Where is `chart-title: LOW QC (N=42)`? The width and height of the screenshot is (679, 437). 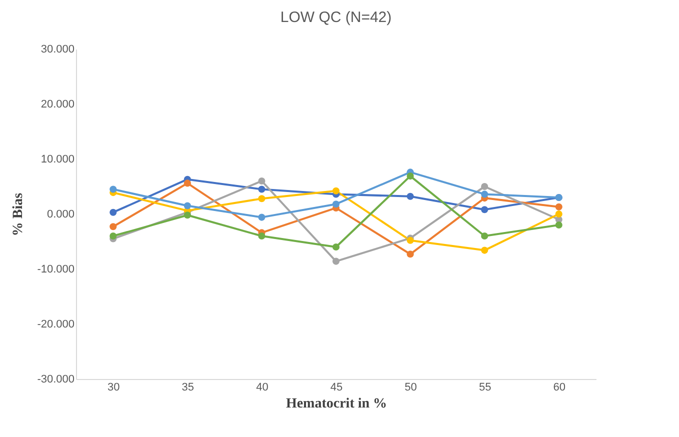 chart-title: LOW QC (N=42) is located at coordinates (336, 17).